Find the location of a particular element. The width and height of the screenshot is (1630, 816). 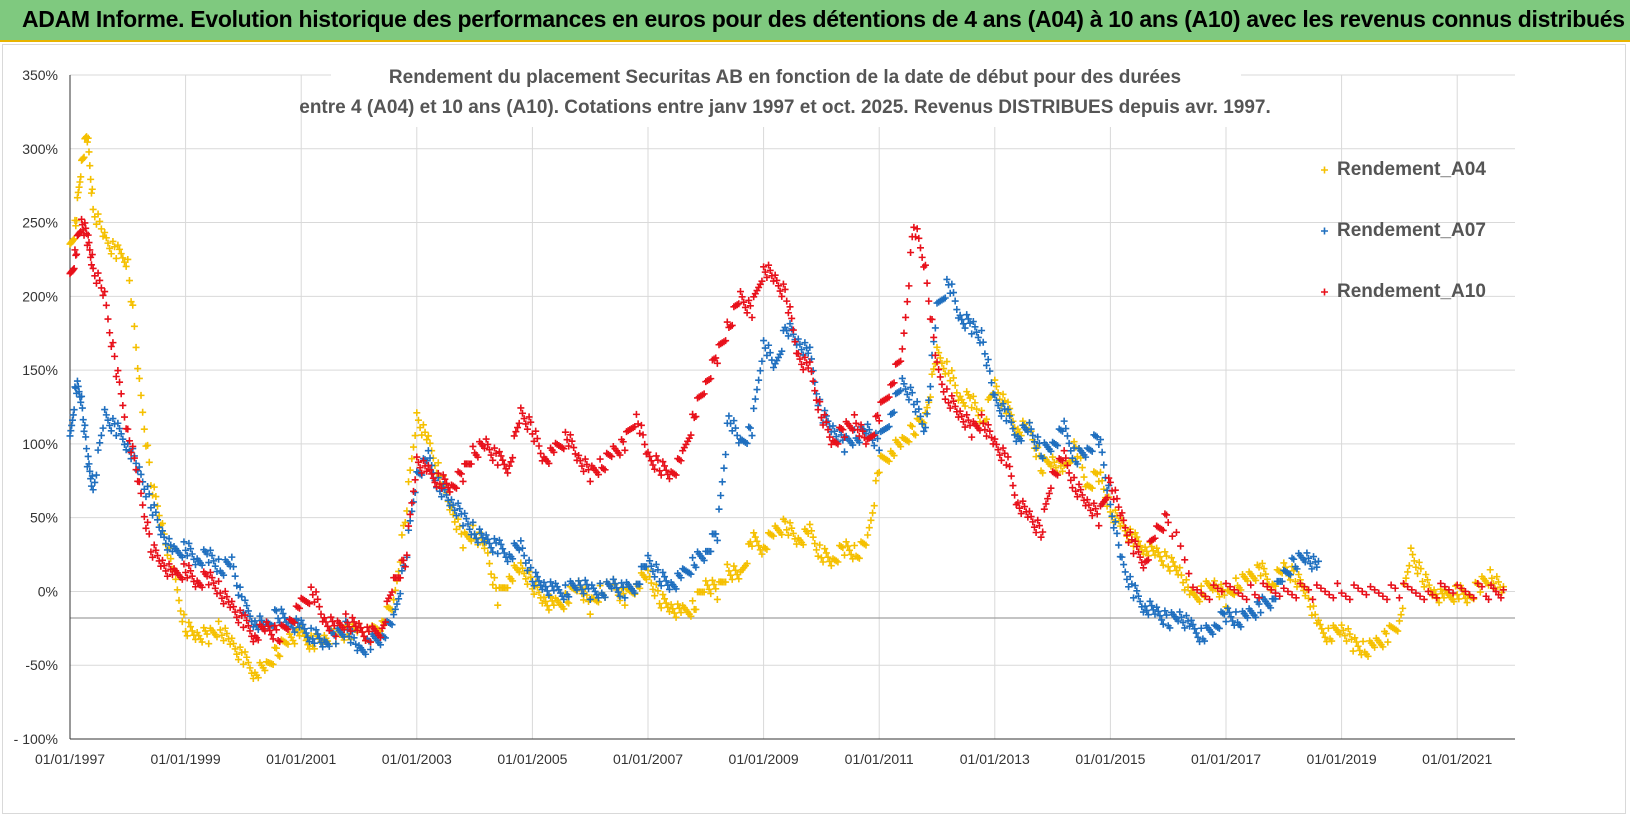

x-tick-label: 01/01/2001 is located at coordinates (301, 759).